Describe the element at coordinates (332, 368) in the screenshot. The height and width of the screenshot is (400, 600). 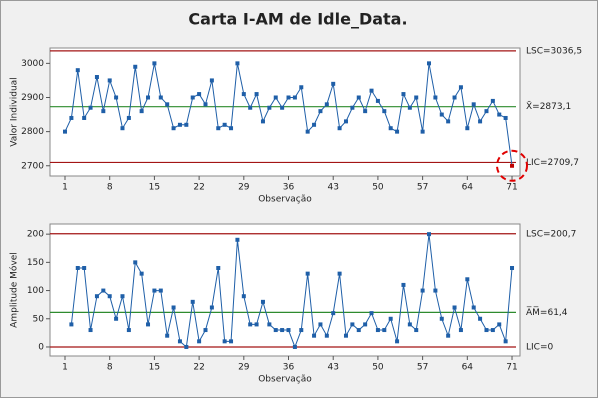
I see `x-tick-label: 43` at that location.